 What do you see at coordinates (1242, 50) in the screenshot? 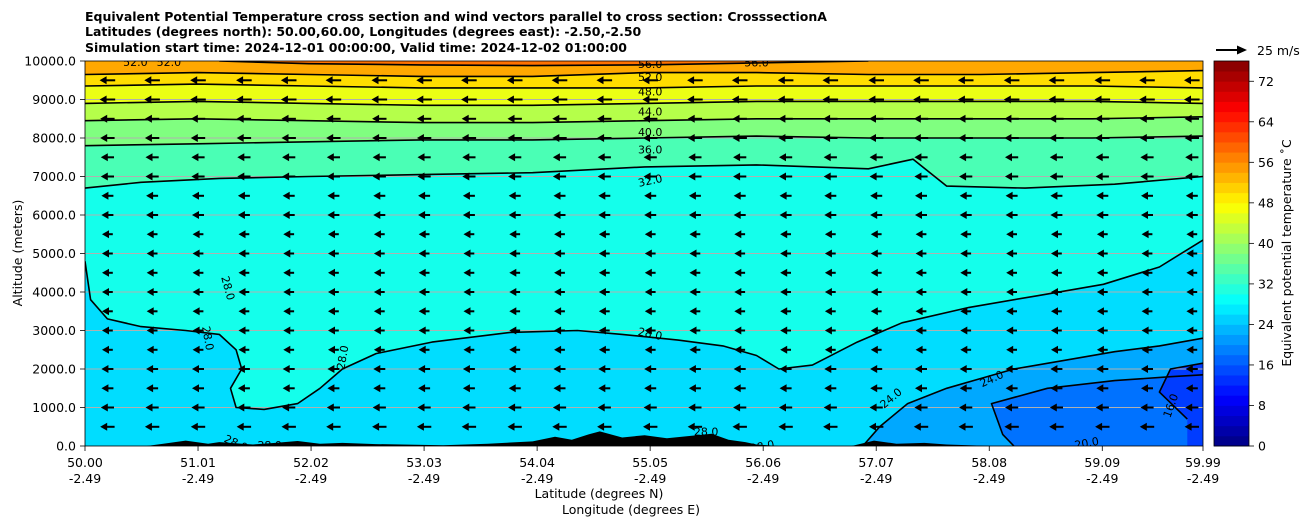
I see `quiver-key-arrow-head` at bounding box center [1242, 50].